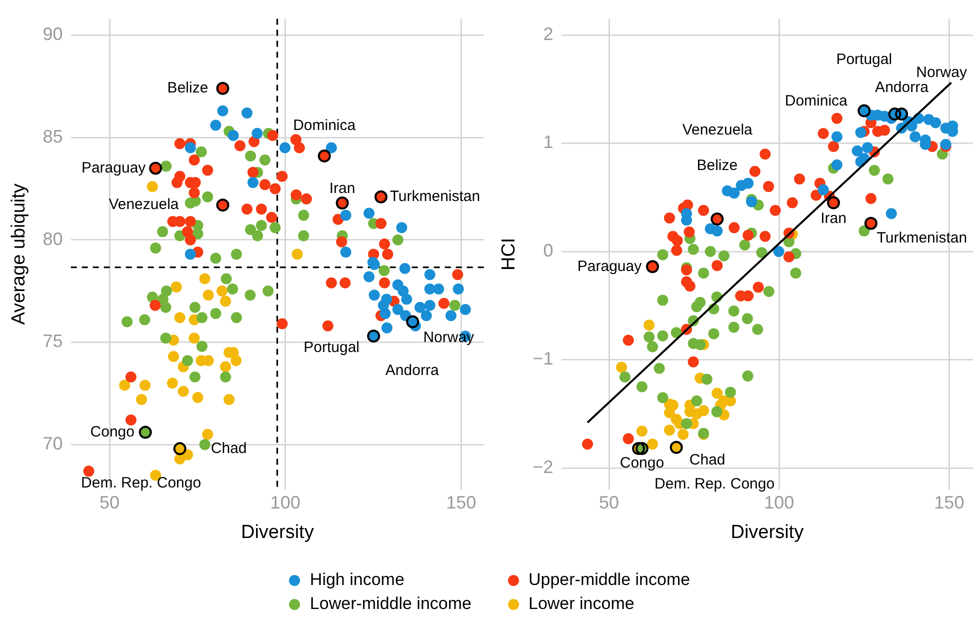 This screenshot has height=628, width=979. What do you see at coordinates (391, 604) in the screenshot?
I see `legend-label: Lower-middle income` at bounding box center [391, 604].